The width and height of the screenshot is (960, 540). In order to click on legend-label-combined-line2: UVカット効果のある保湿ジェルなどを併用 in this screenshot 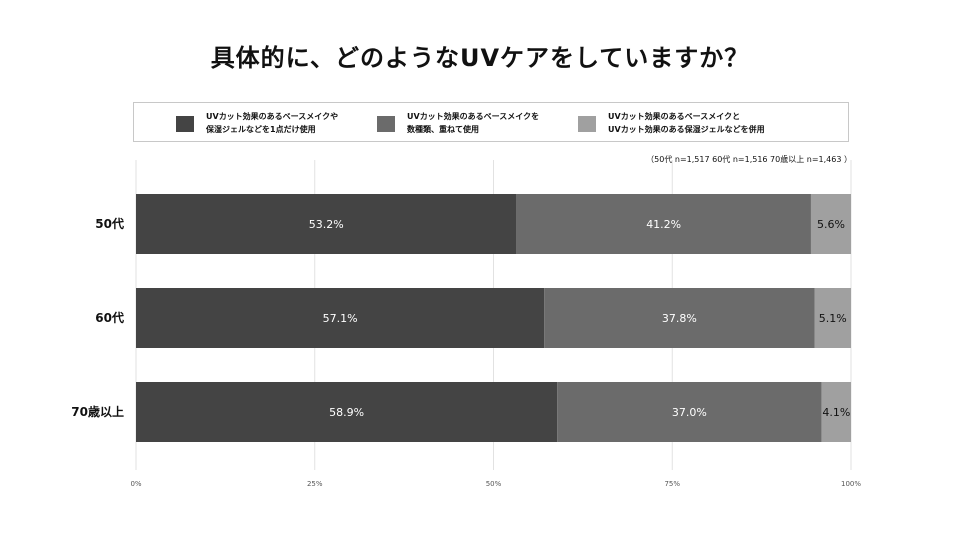, I will do `click(686, 129)`.